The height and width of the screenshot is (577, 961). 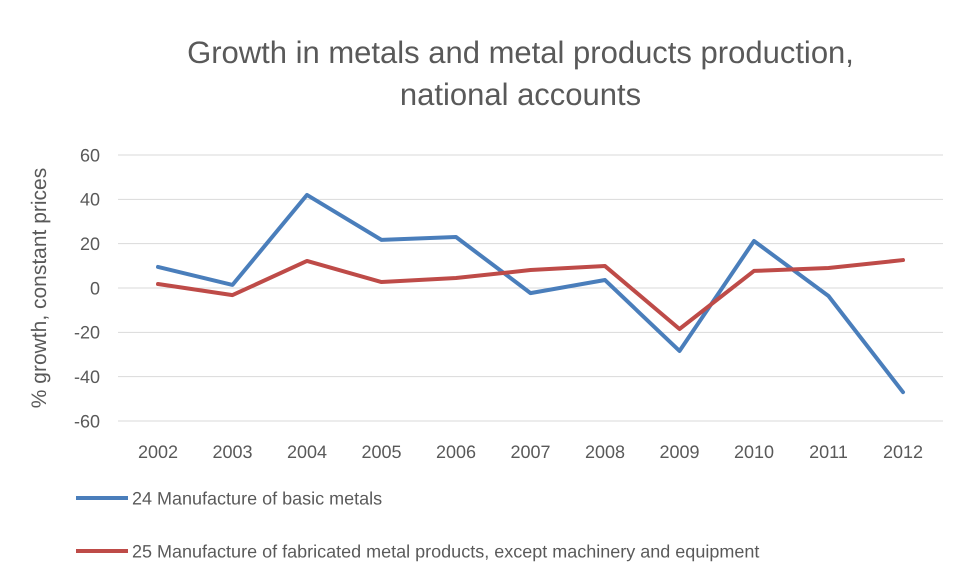 I want to click on line-series, so click(x=530, y=295).